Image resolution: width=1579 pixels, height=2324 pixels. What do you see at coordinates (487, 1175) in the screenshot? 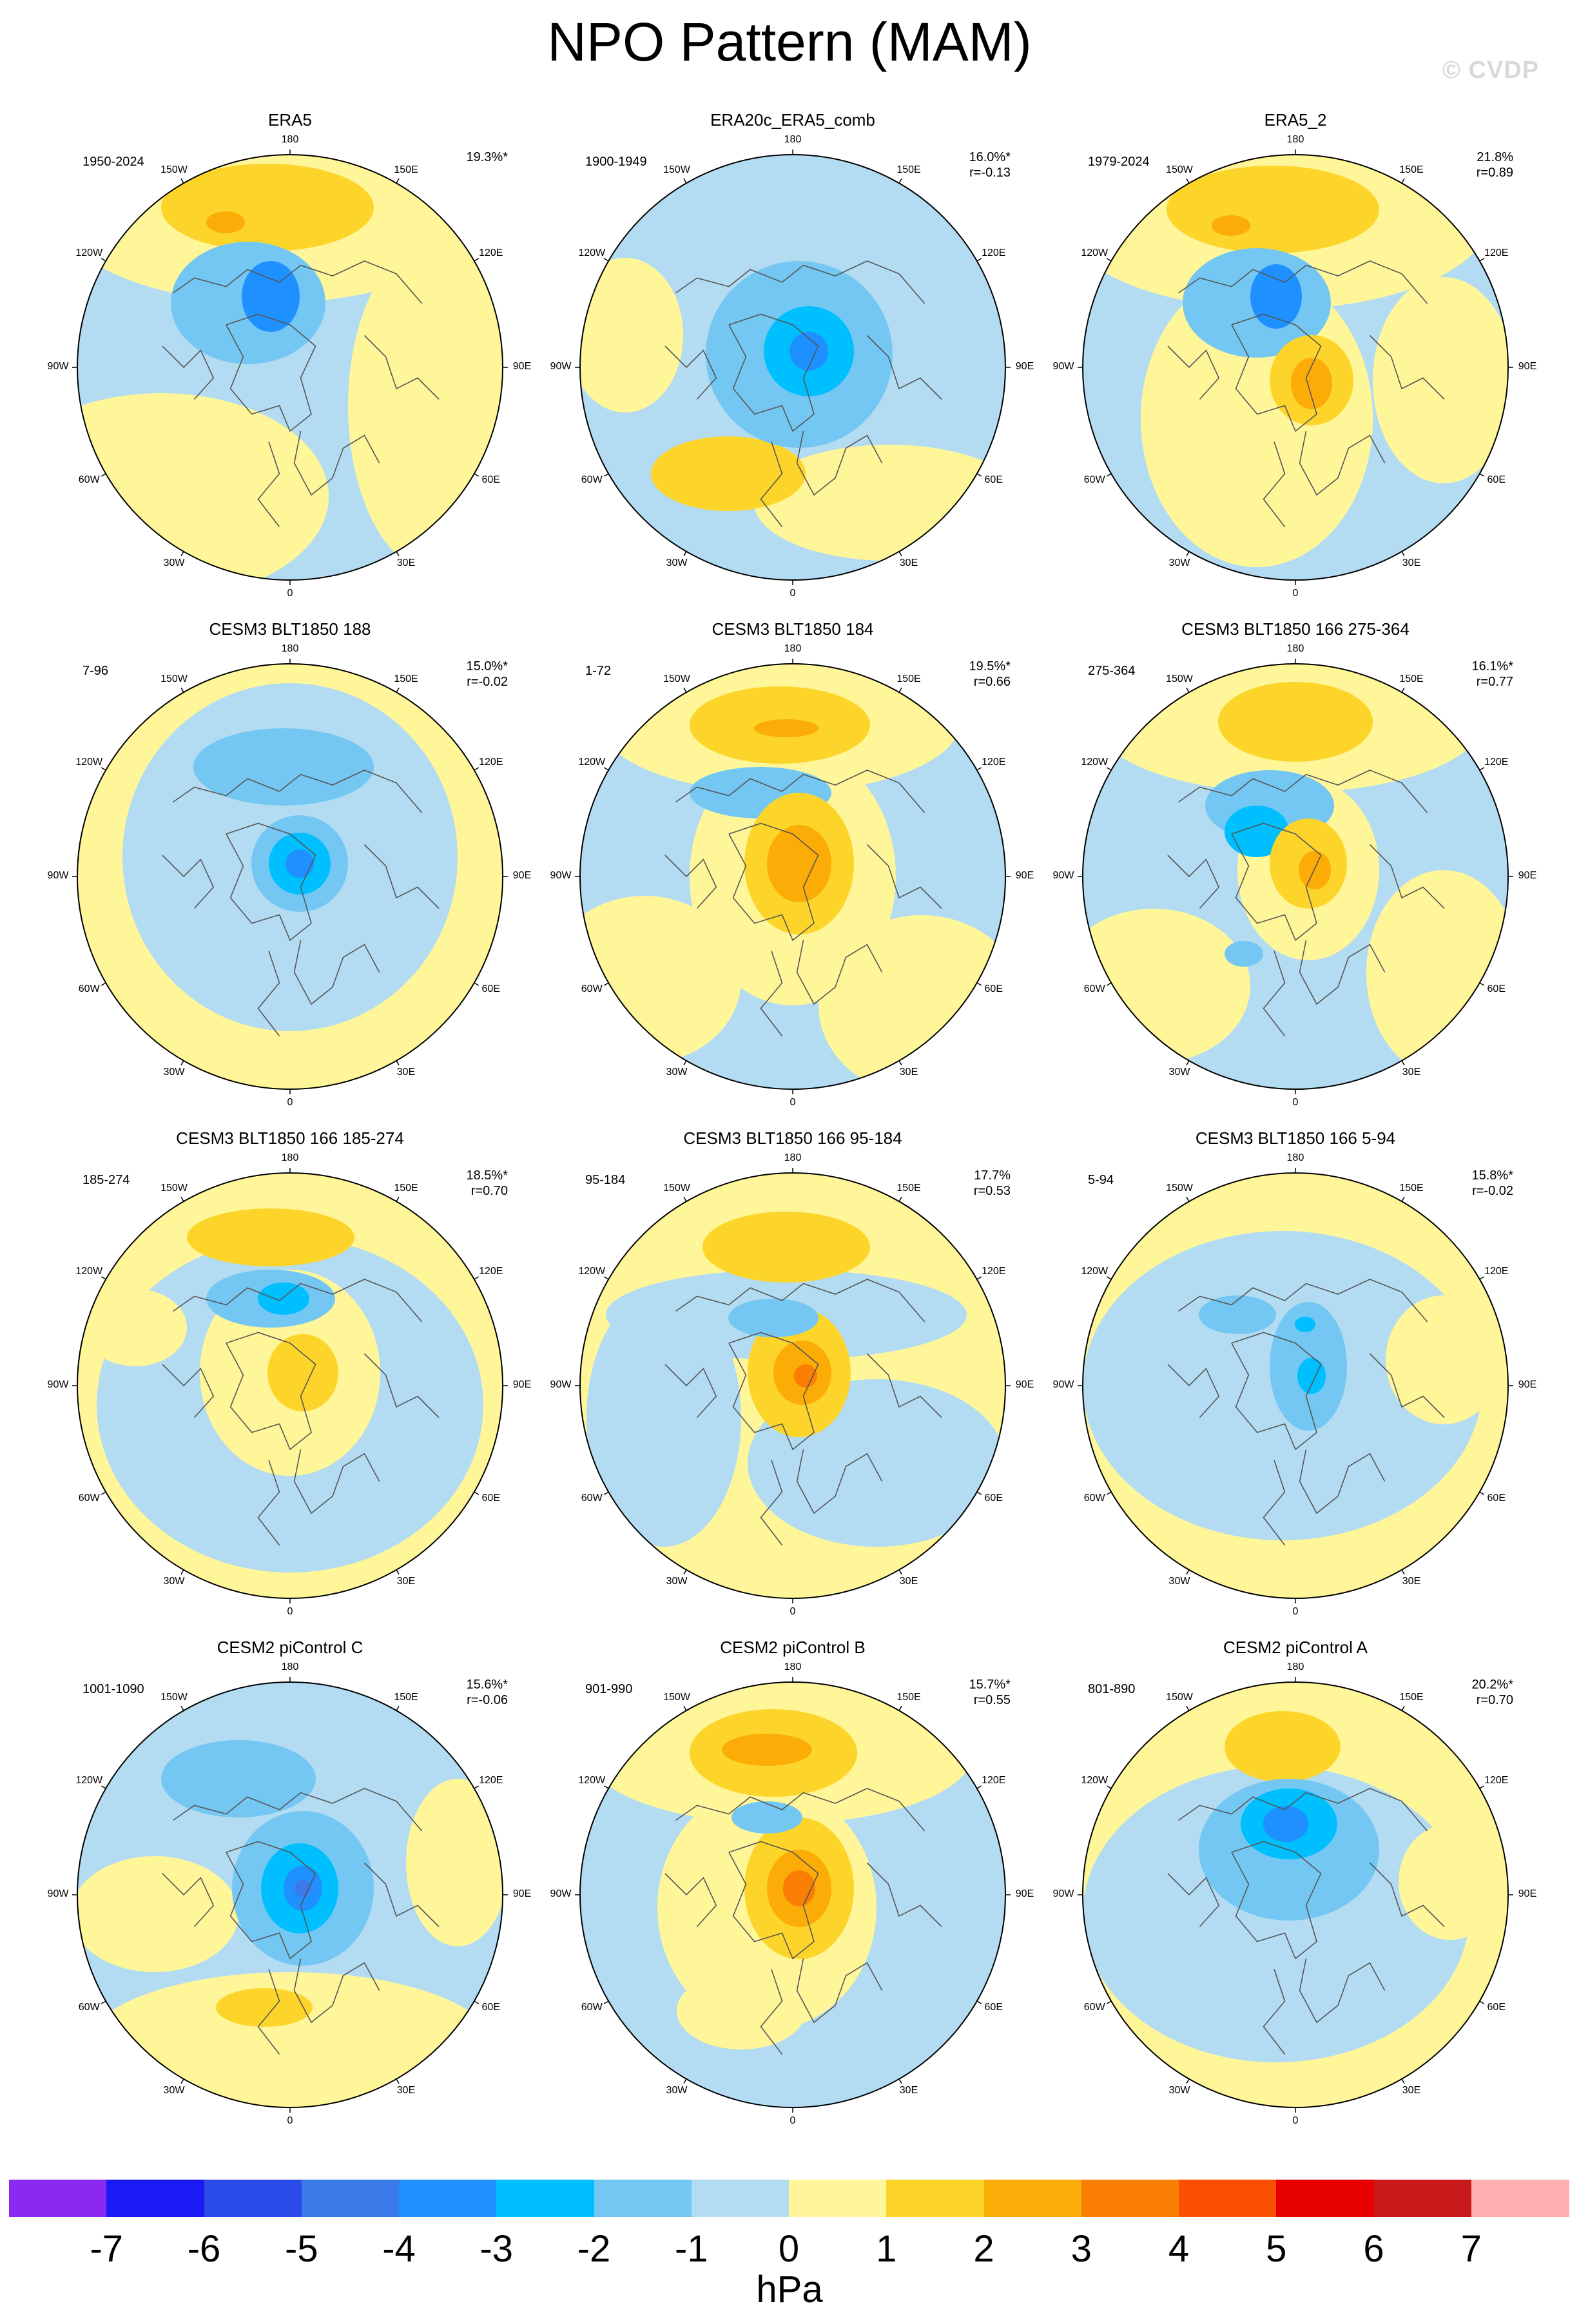
I see `variance-percent: 18.5%*` at bounding box center [487, 1175].